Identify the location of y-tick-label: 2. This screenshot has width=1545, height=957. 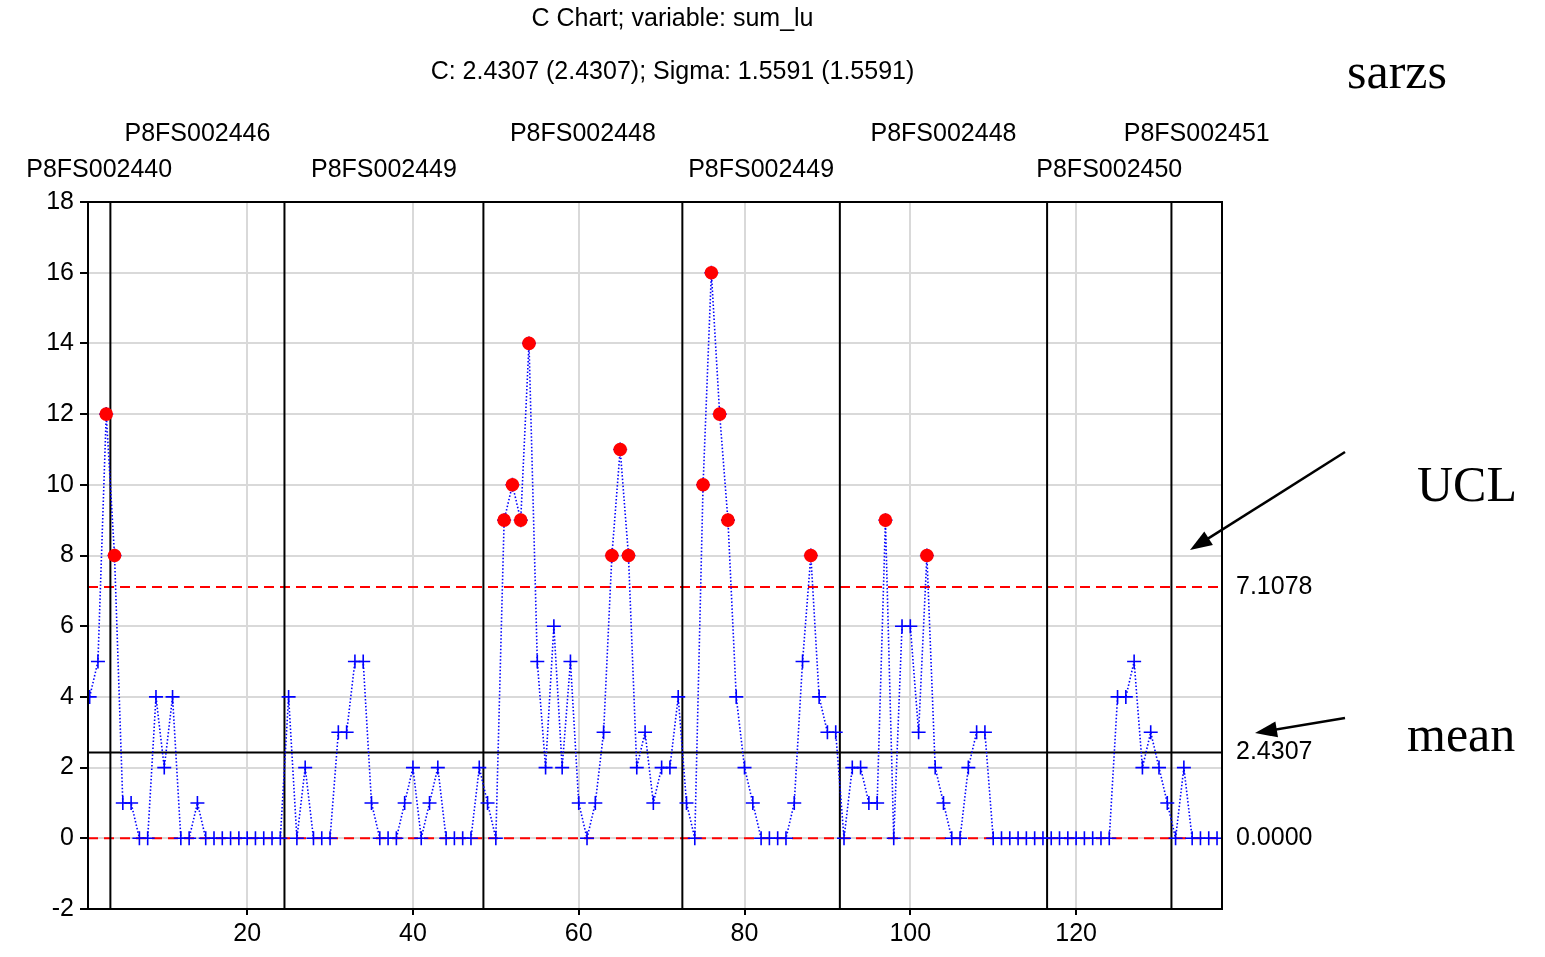
(67, 765).